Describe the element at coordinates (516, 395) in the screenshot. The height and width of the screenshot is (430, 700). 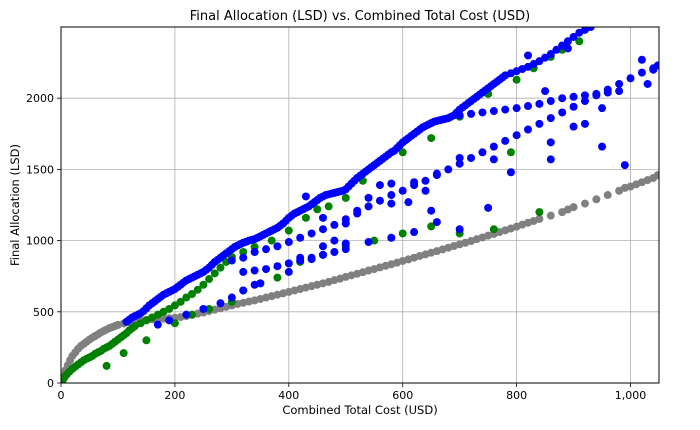
I see `x-tick-label: 800` at that location.